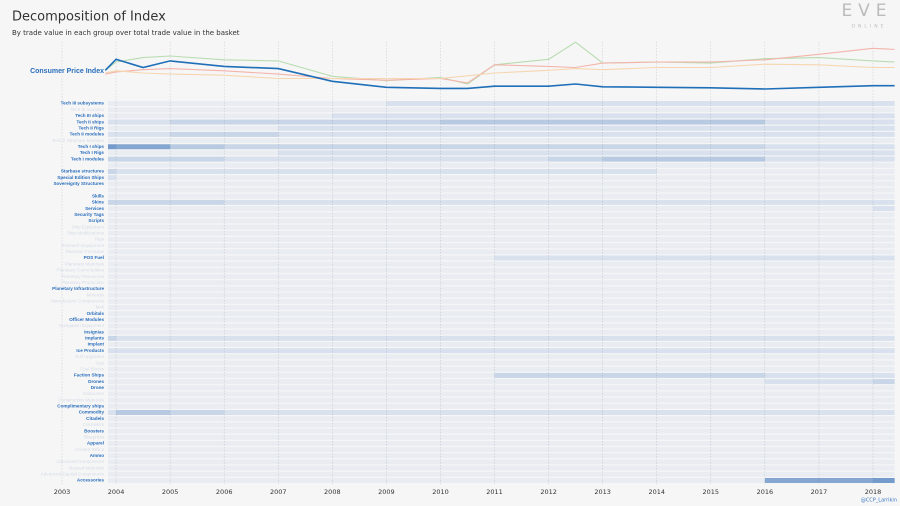 The width and height of the screenshot is (900, 506). What do you see at coordinates (80, 406) in the screenshot?
I see `row-label: Complimentary ships` at bounding box center [80, 406].